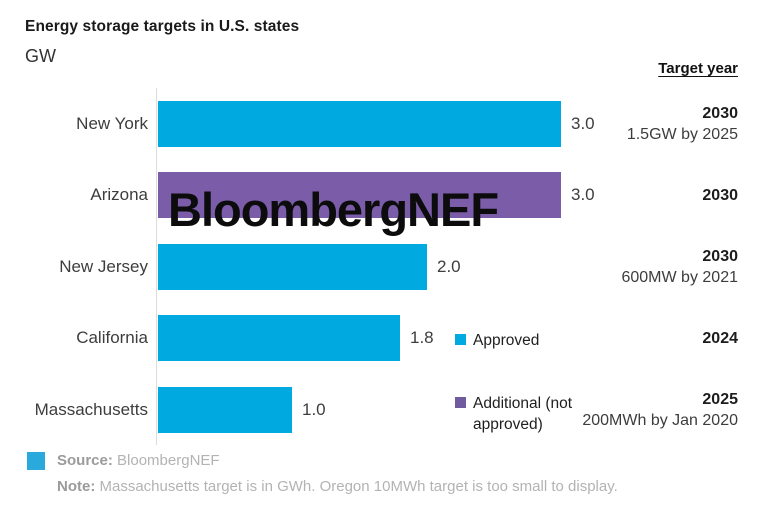 The height and width of the screenshot is (510, 760). I want to click on note-label: Note:, so click(76, 486).